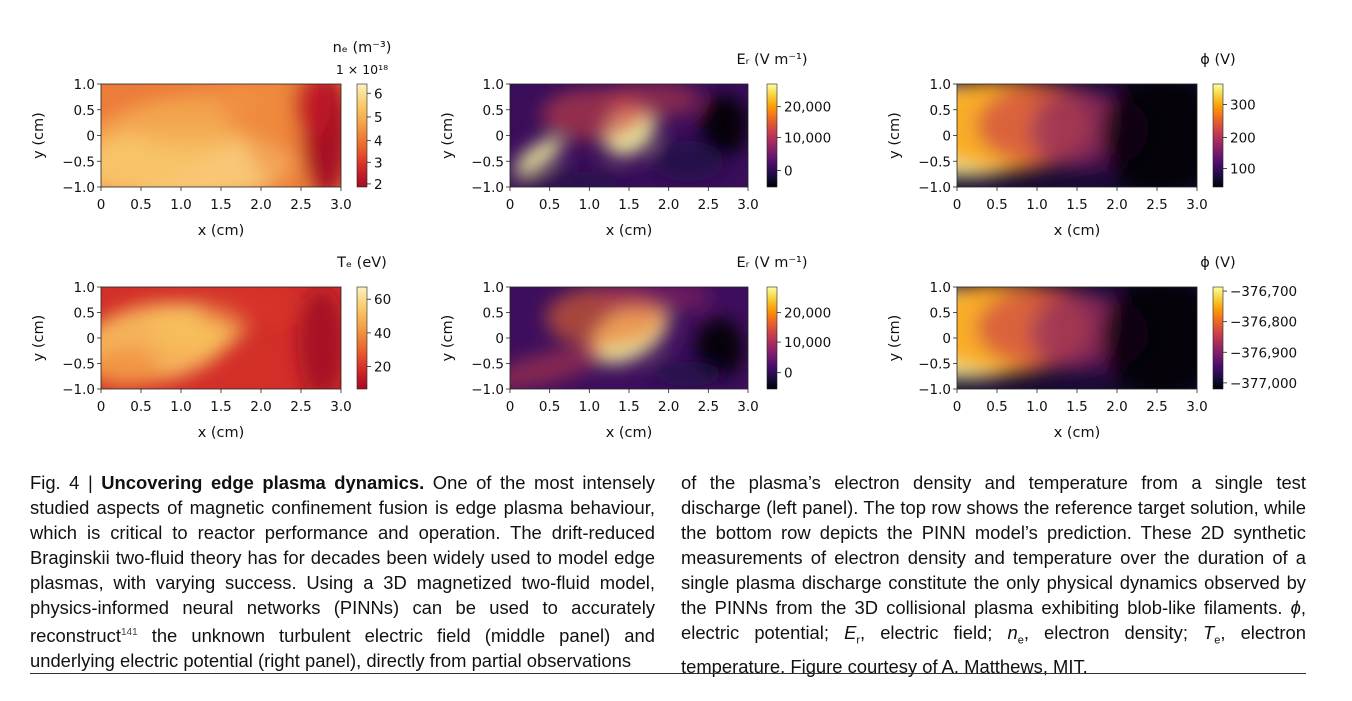 Image resolution: width=1352 pixels, height=701 pixels. Describe the element at coordinates (1243, 169) in the screenshot. I see `colorbar-tick-label: 100` at that location.